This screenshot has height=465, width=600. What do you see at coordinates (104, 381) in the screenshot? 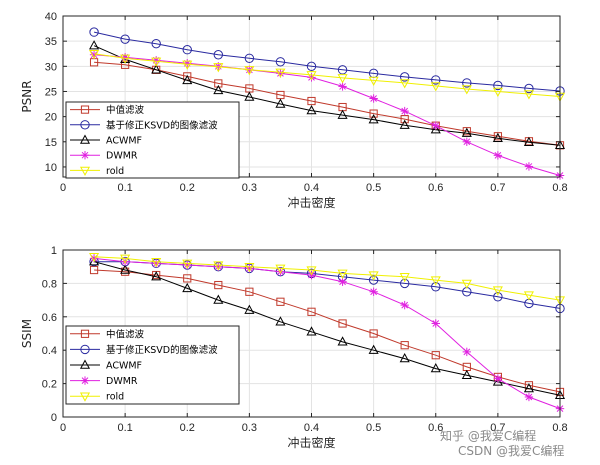
I see `legend-item-dwmr: DWMR` at bounding box center [104, 381].